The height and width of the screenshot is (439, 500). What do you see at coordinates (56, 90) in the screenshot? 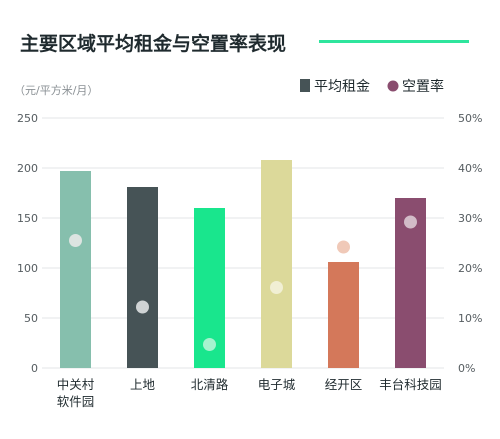
I see `y-unit-label: （元/平方米/月）` at bounding box center [56, 90].